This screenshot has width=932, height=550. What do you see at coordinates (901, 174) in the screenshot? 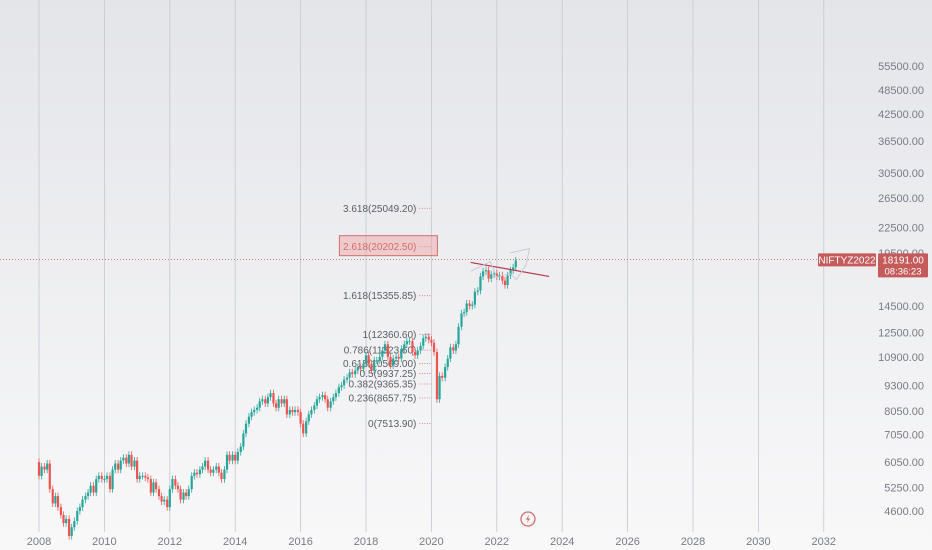
I see `y-tick-label: 30500.00` at bounding box center [901, 174].